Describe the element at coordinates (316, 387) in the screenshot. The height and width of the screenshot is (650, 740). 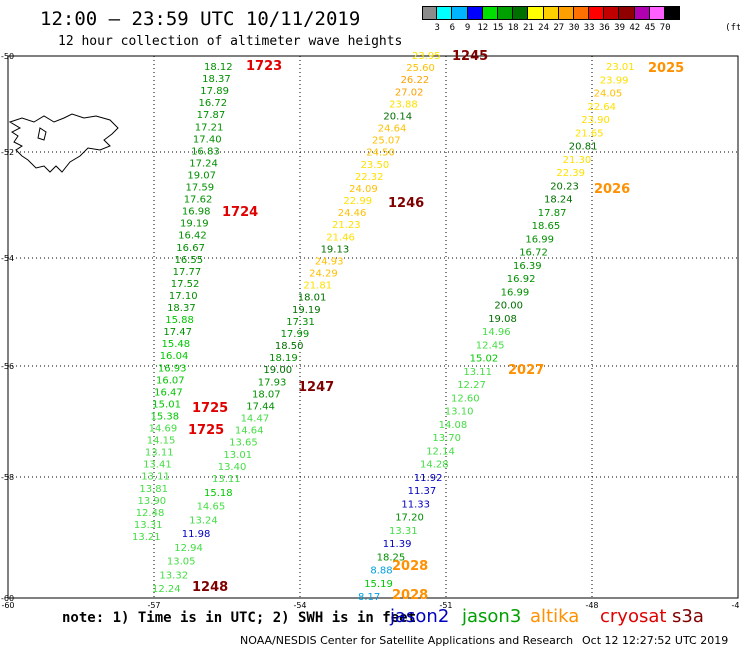
I see `pass-time-label: 1247` at that location.